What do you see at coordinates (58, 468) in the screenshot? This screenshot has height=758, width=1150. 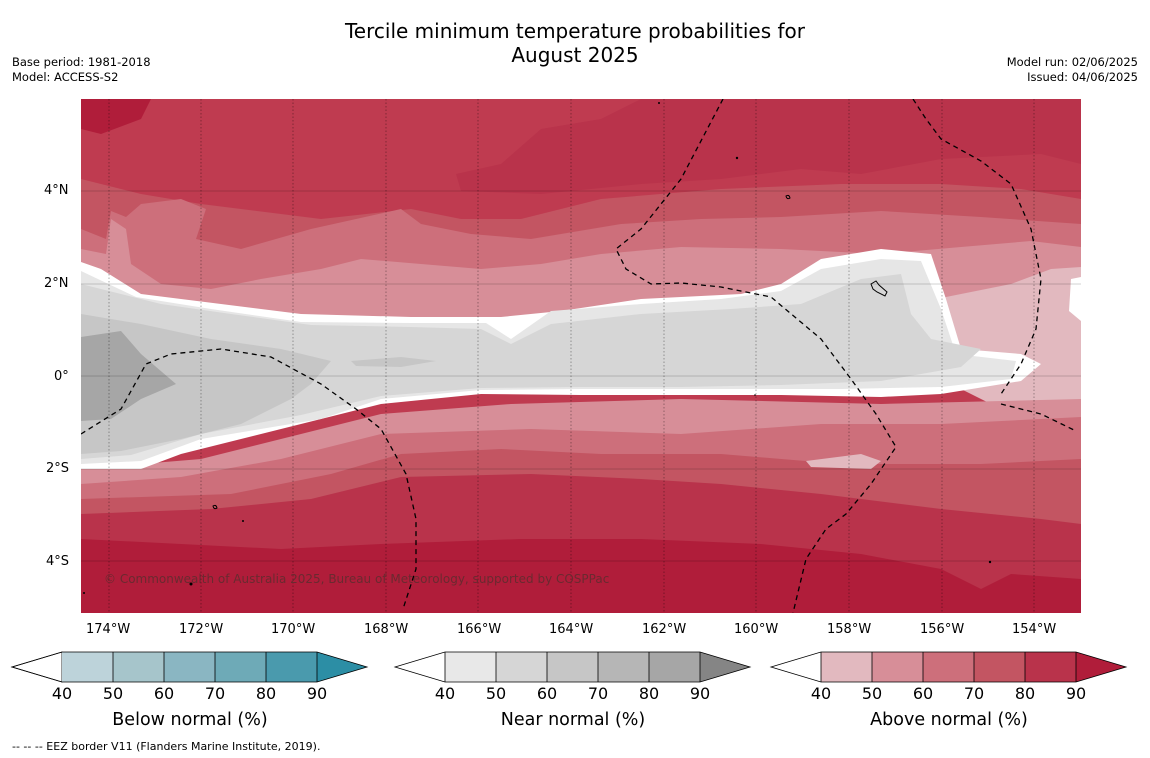 I see `lat-tick-2s: 2°S` at bounding box center [58, 468].